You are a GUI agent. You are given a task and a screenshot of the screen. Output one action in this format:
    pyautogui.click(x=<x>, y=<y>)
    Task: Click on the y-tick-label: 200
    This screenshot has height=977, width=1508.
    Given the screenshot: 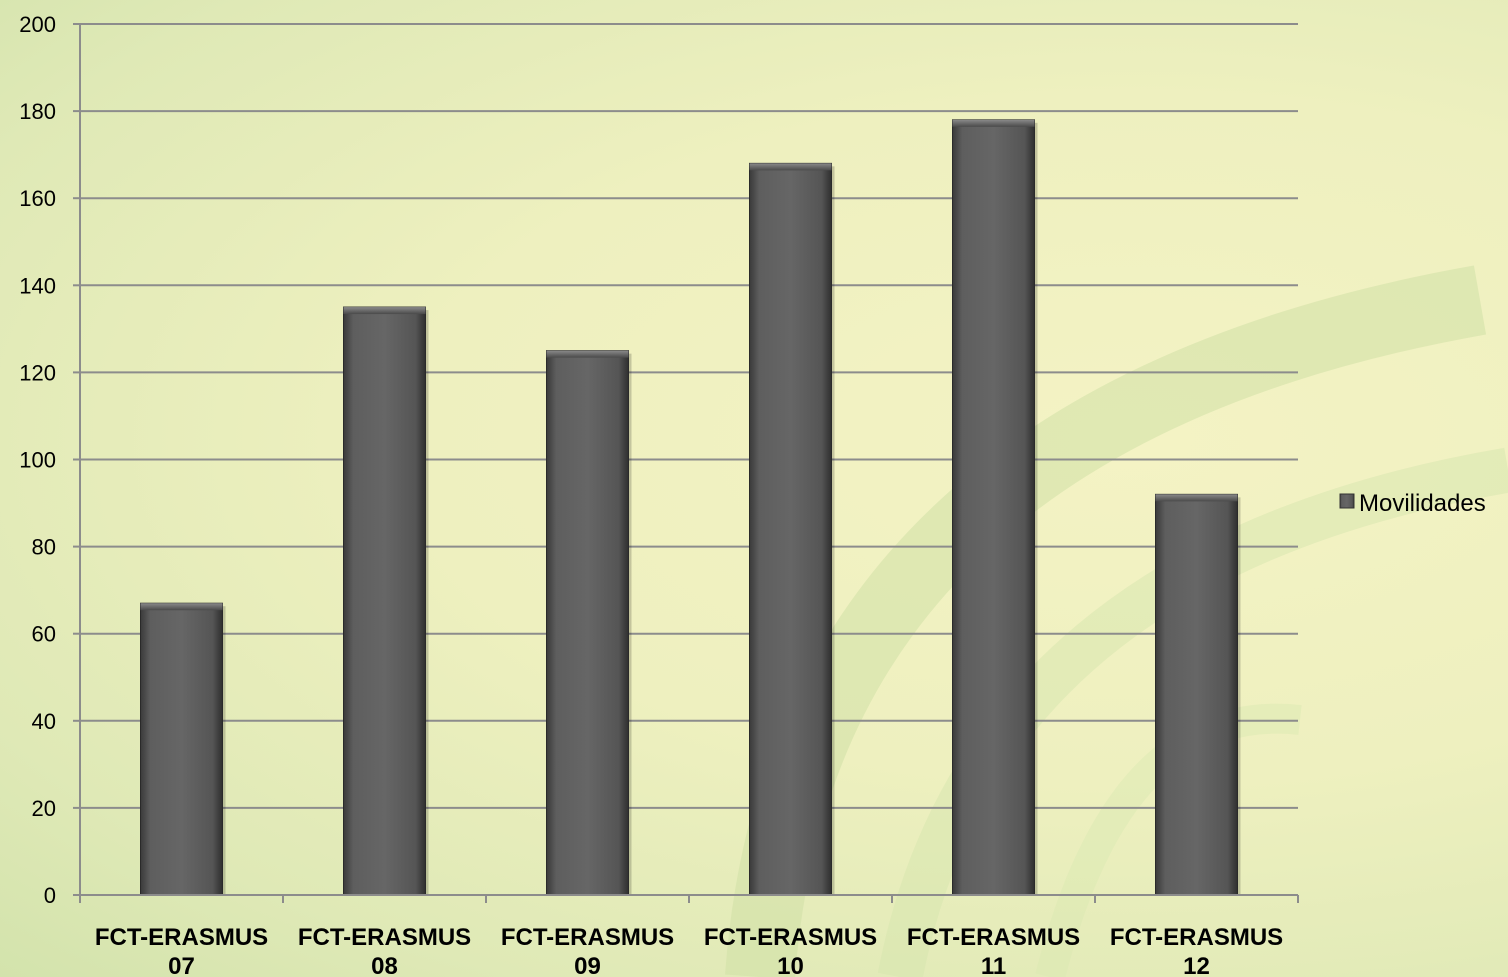 What is the action you would take?
    pyautogui.click(x=37, y=24)
    